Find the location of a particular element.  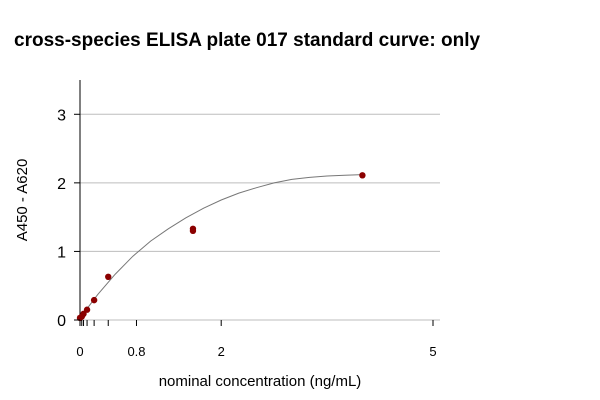

x-tick-label: 0 is located at coordinates (79, 351).